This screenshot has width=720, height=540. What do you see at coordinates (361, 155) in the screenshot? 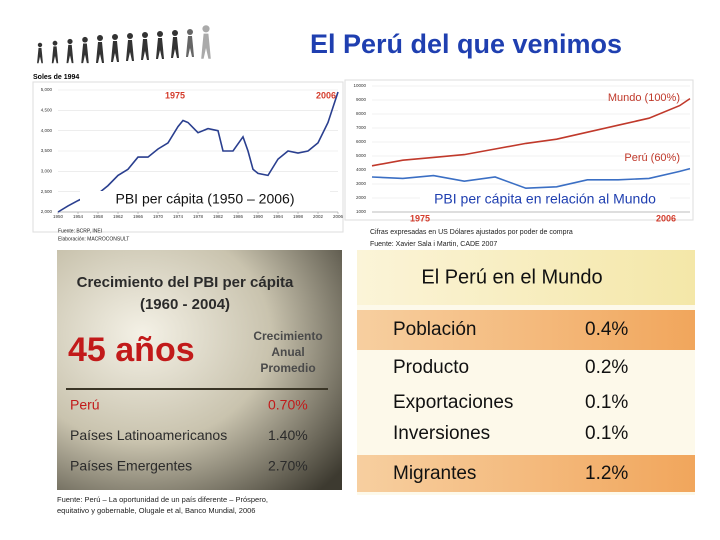
I see `y-tick-label: 5000` at bounding box center [361, 155].